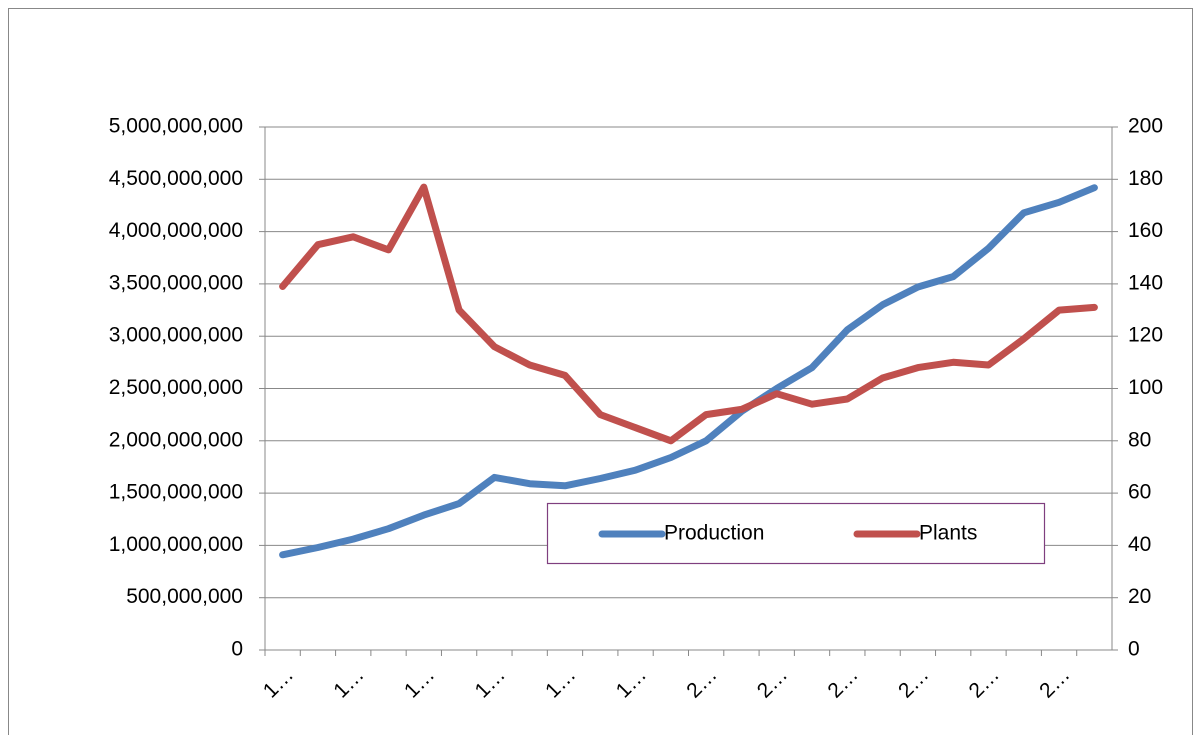 The width and height of the screenshot is (1201, 735). What do you see at coordinates (1139, 439) in the screenshot?
I see `y2-tick-label: 80` at bounding box center [1139, 439].